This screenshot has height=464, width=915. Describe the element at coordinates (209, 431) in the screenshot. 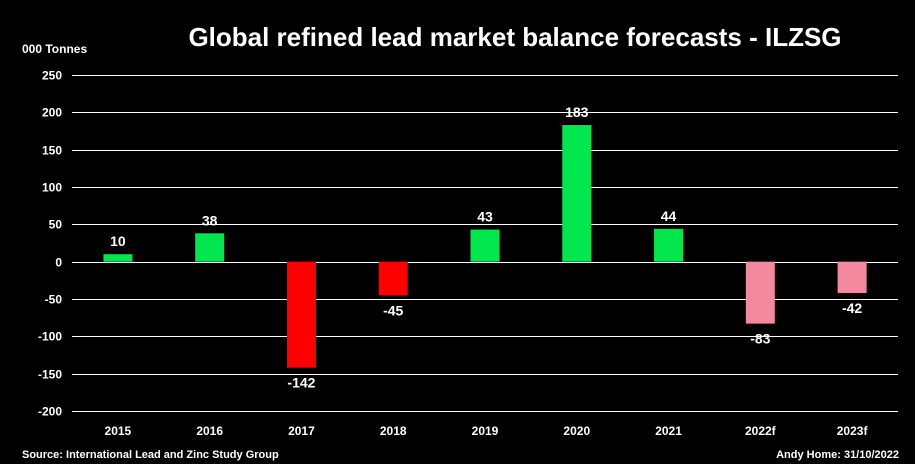

I see `x-tick-label: 2016` at that location.